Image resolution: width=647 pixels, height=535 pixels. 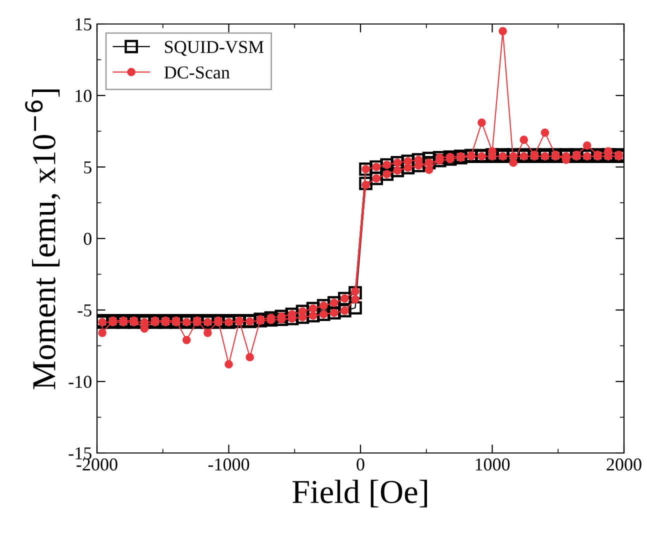 What do you see at coordinates (88, 167) in the screenshot?
I see `y-tick-label: 5` at bounding box center [88, 167].